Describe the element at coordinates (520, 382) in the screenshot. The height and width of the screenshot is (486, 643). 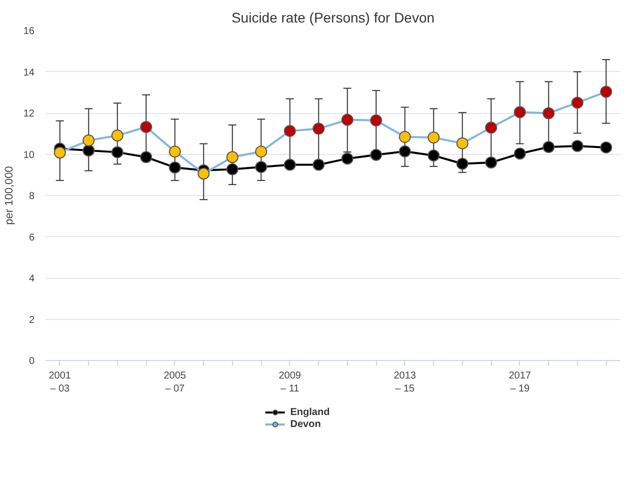
I see `x-tick-label: 2017 – 19` at that location.